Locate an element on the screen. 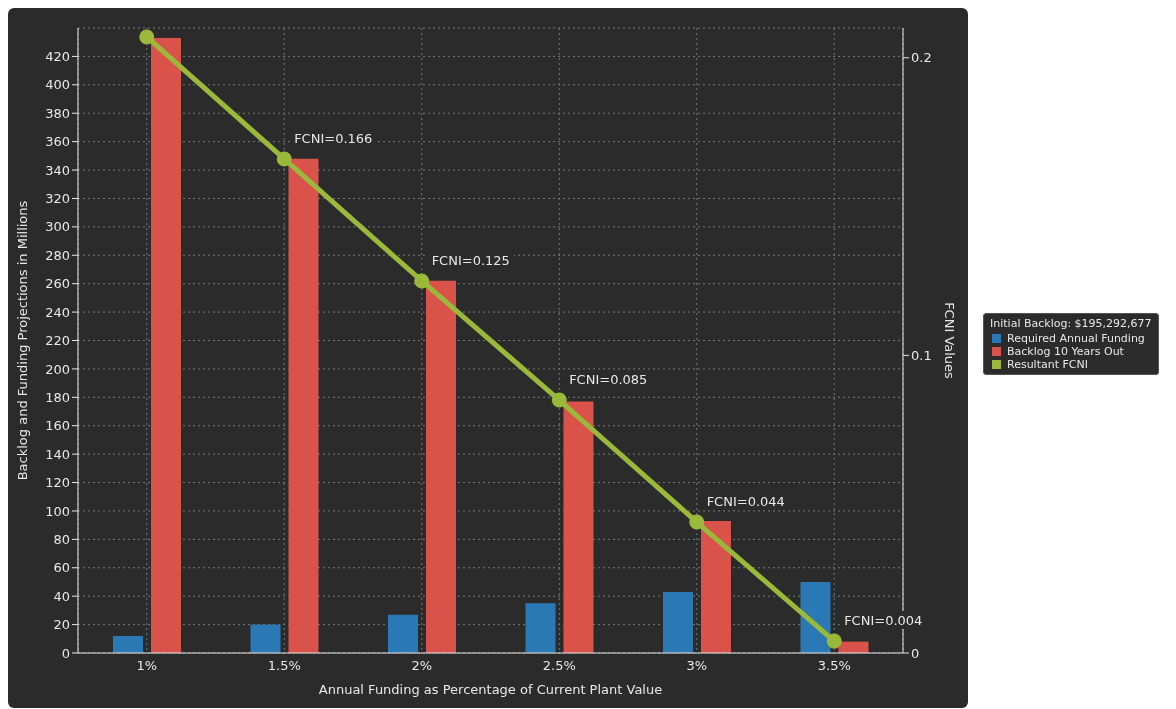 The image size is (1176, 709). y-tick-label: 360 is located at coordinates (57, 142).